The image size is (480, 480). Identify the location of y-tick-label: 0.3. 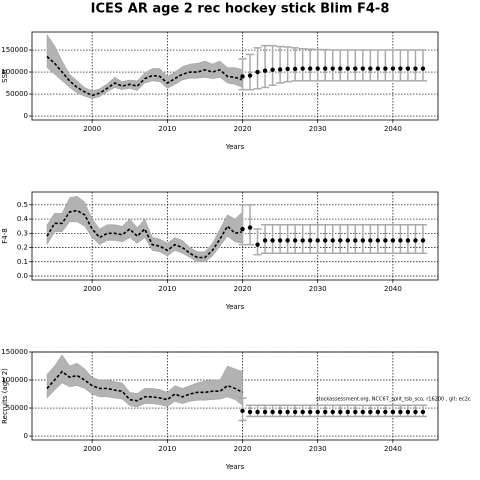
(22, 233).